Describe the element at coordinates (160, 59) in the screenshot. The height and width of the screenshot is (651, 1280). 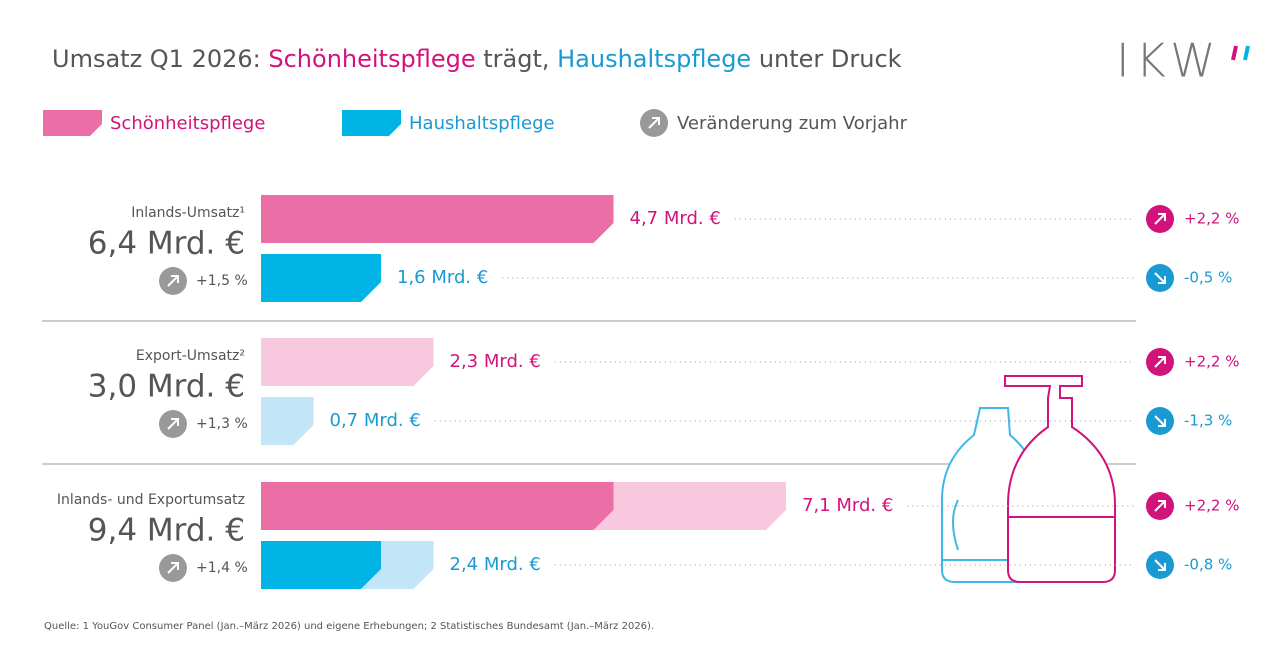
I see `title-prefix: Umsatz Q1 2026:` at that location.